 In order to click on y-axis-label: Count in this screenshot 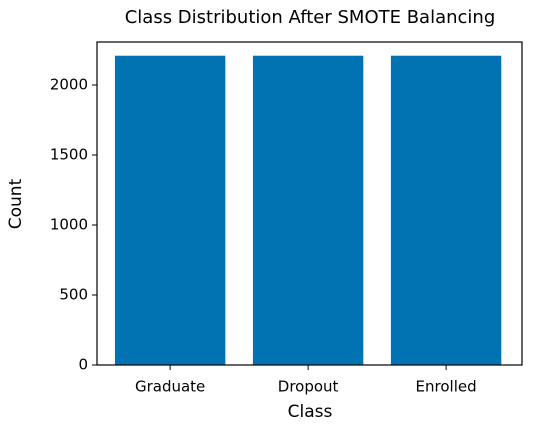, I will do `click(16, 203)`.